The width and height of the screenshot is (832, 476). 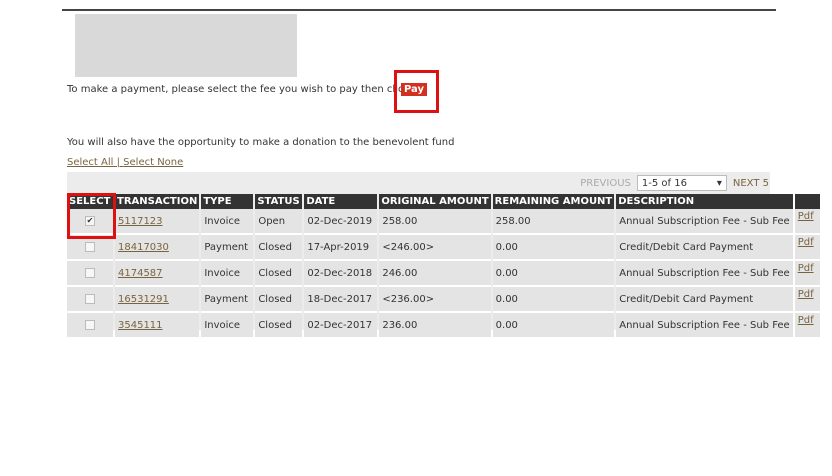 I want to click on column-header: SELECT, so click(x=90, y=201).